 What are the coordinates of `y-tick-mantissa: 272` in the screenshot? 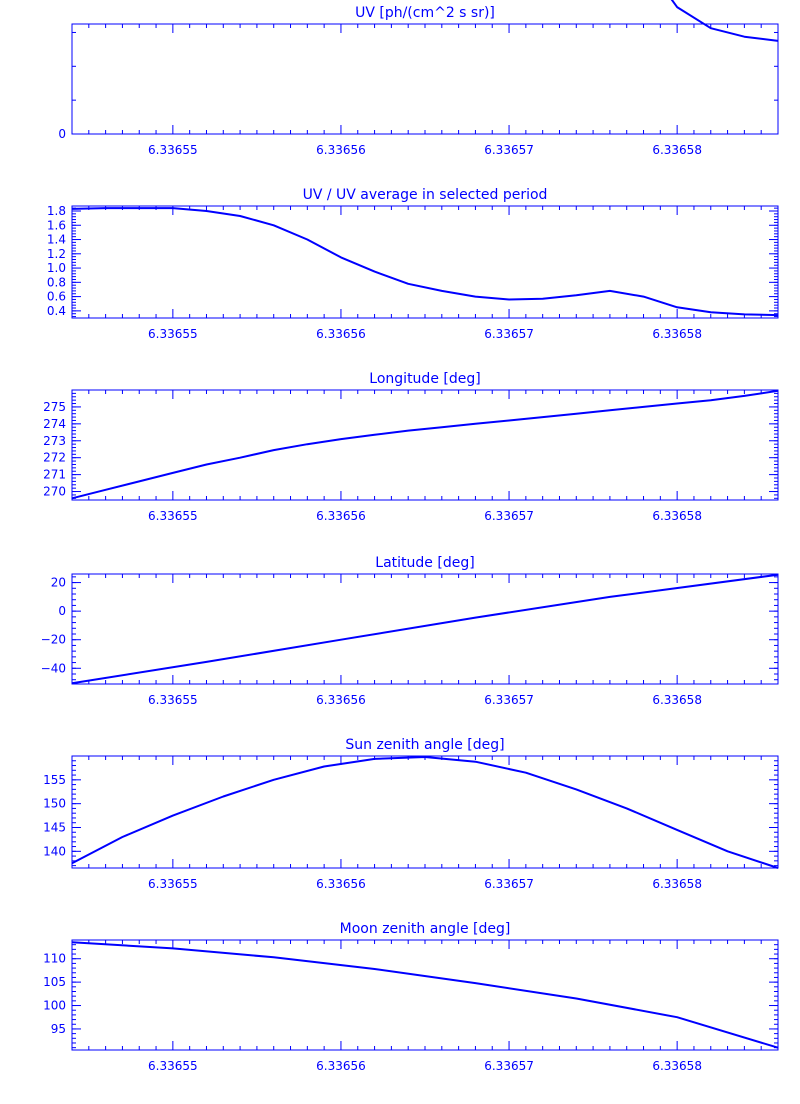 It's located at (54, 458).